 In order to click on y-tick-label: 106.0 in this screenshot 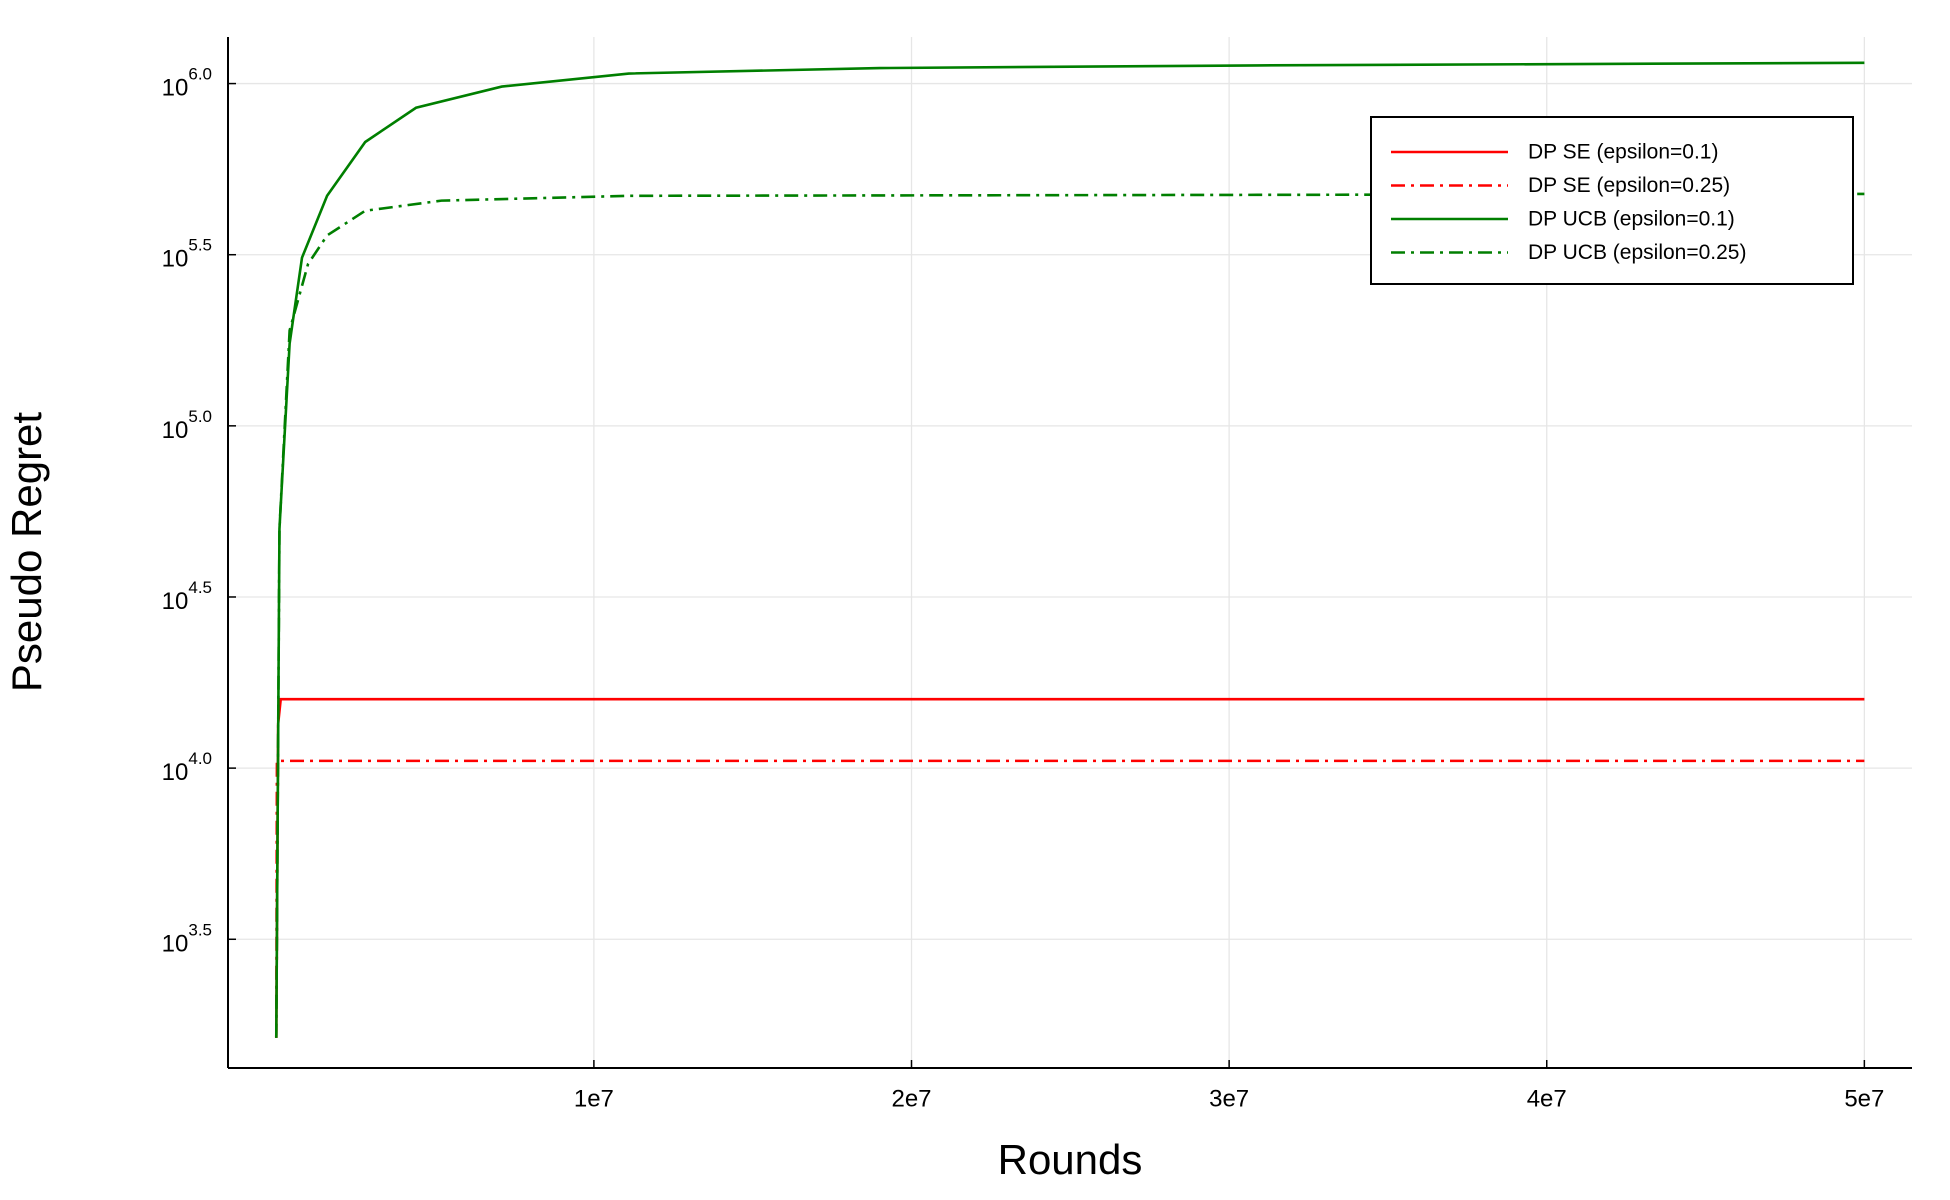, I will do `click(187, 83)`.